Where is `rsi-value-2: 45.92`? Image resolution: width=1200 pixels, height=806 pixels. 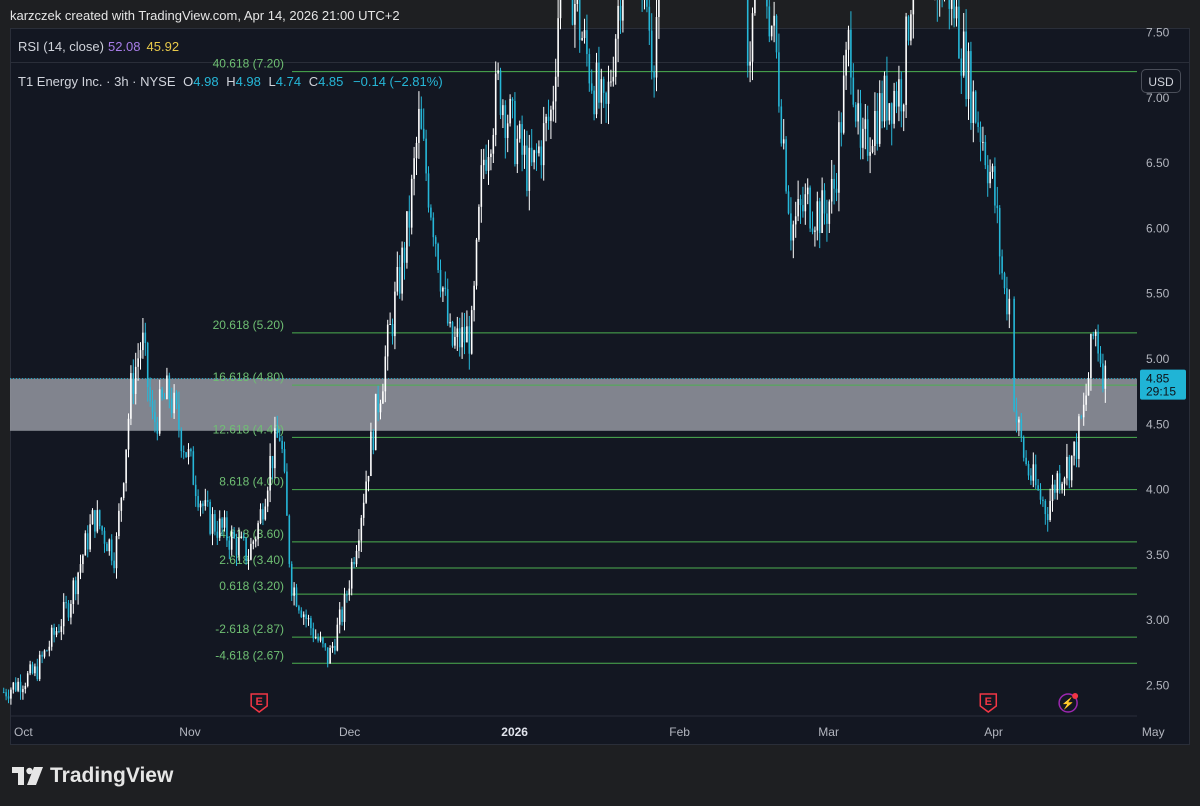 rsi-value-2: 45.92 is located at coordinates (163, 46).